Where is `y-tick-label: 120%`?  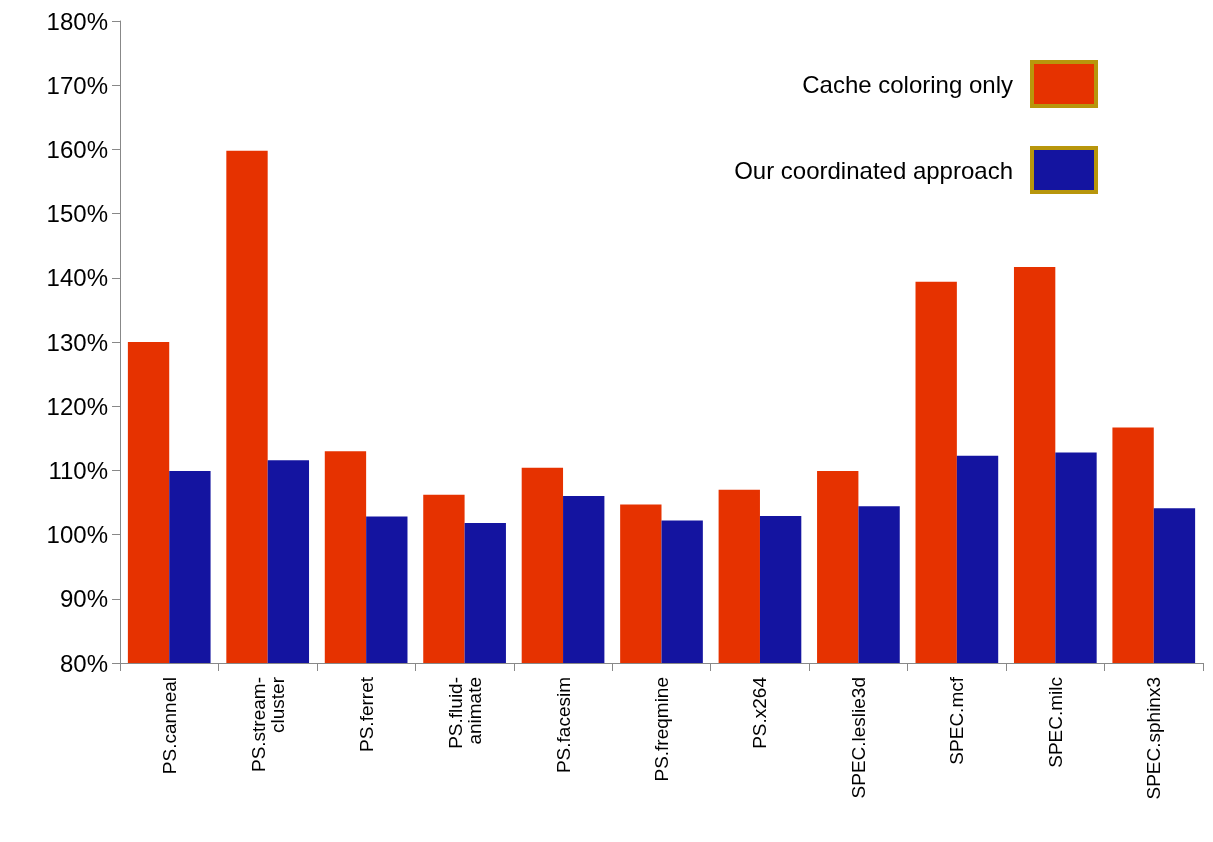
y-tick-label: 120% is located at coordinates (77, 406).